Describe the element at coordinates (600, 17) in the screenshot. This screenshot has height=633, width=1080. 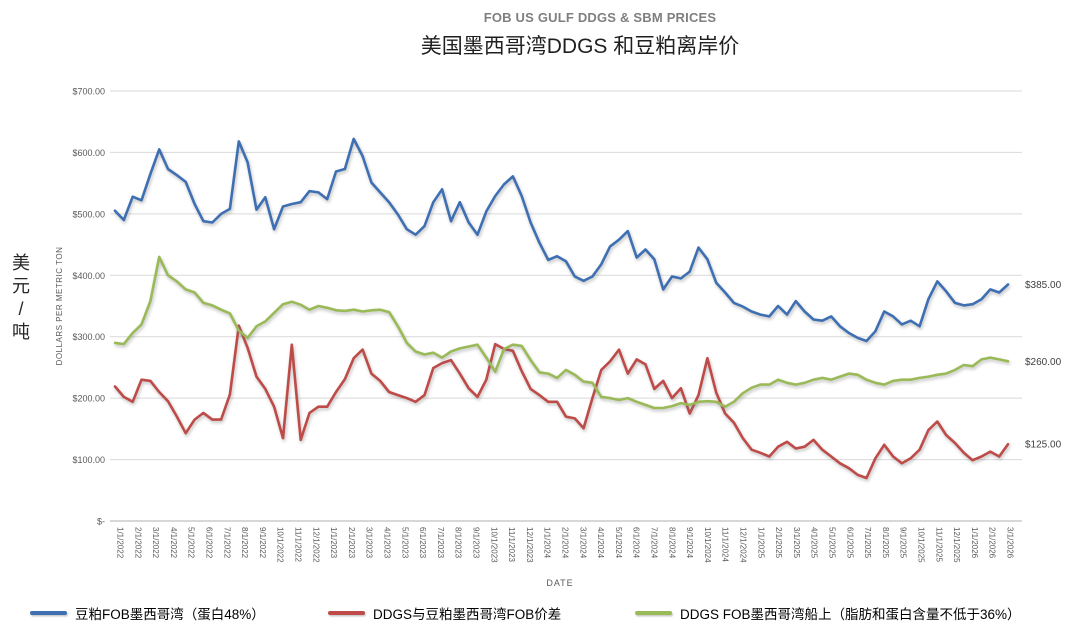
I see `chart-title-en: FOB US GULF DDGS & SBM PRICES` at that location.